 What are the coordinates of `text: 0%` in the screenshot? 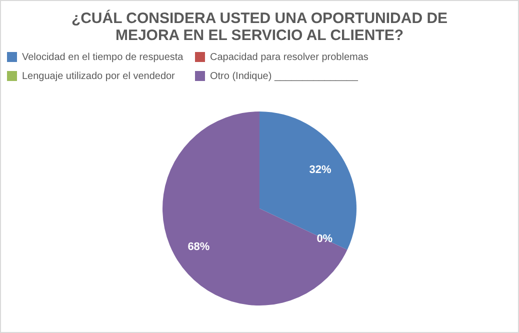 It's located at (324, 239).